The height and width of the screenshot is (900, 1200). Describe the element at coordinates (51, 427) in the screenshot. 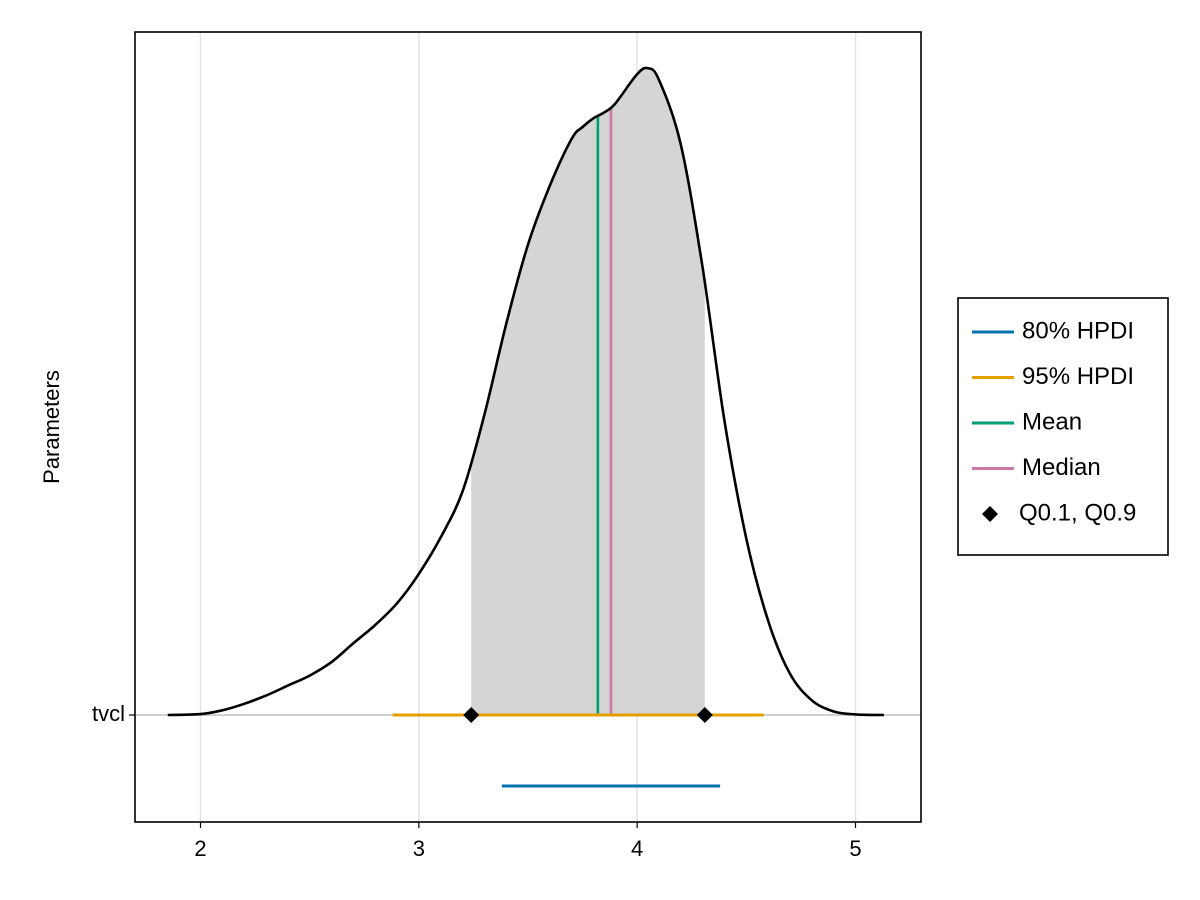

I see `y-axis-label: Parameters` at that location.